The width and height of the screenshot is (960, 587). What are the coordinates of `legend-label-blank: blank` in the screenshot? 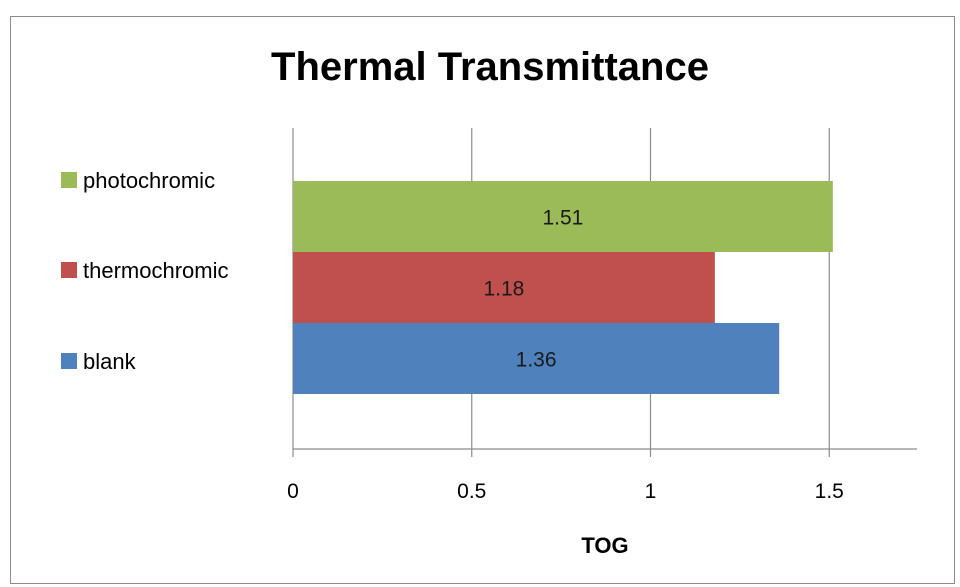 It's located at (110, 361).